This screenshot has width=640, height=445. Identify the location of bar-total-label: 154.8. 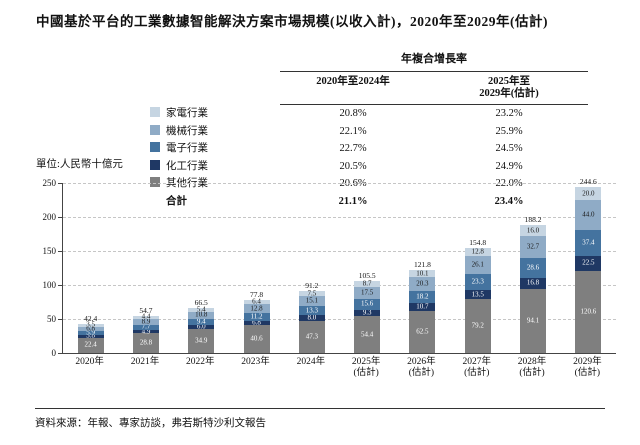
(478, 242).